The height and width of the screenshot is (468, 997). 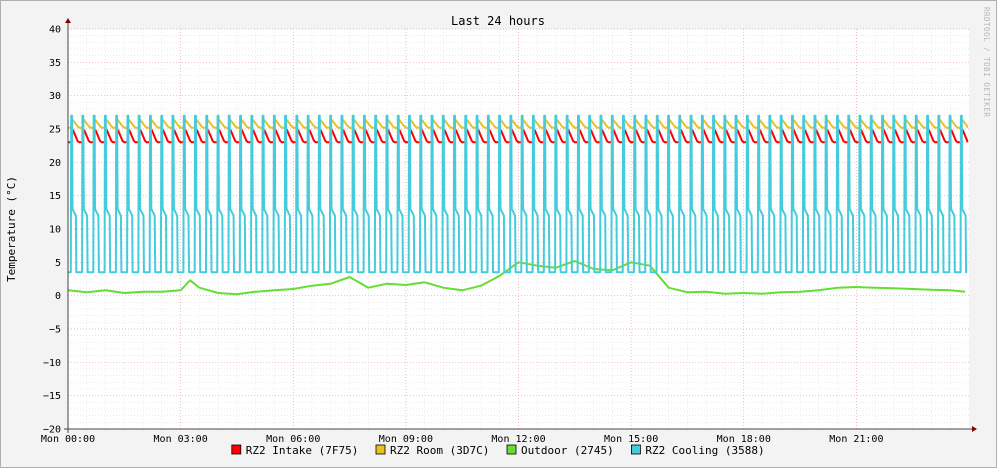 What do you see at coordinates (55, 130) in the screenshot?
I see `y-tick-label: 25` at bounding box center [55, 130].